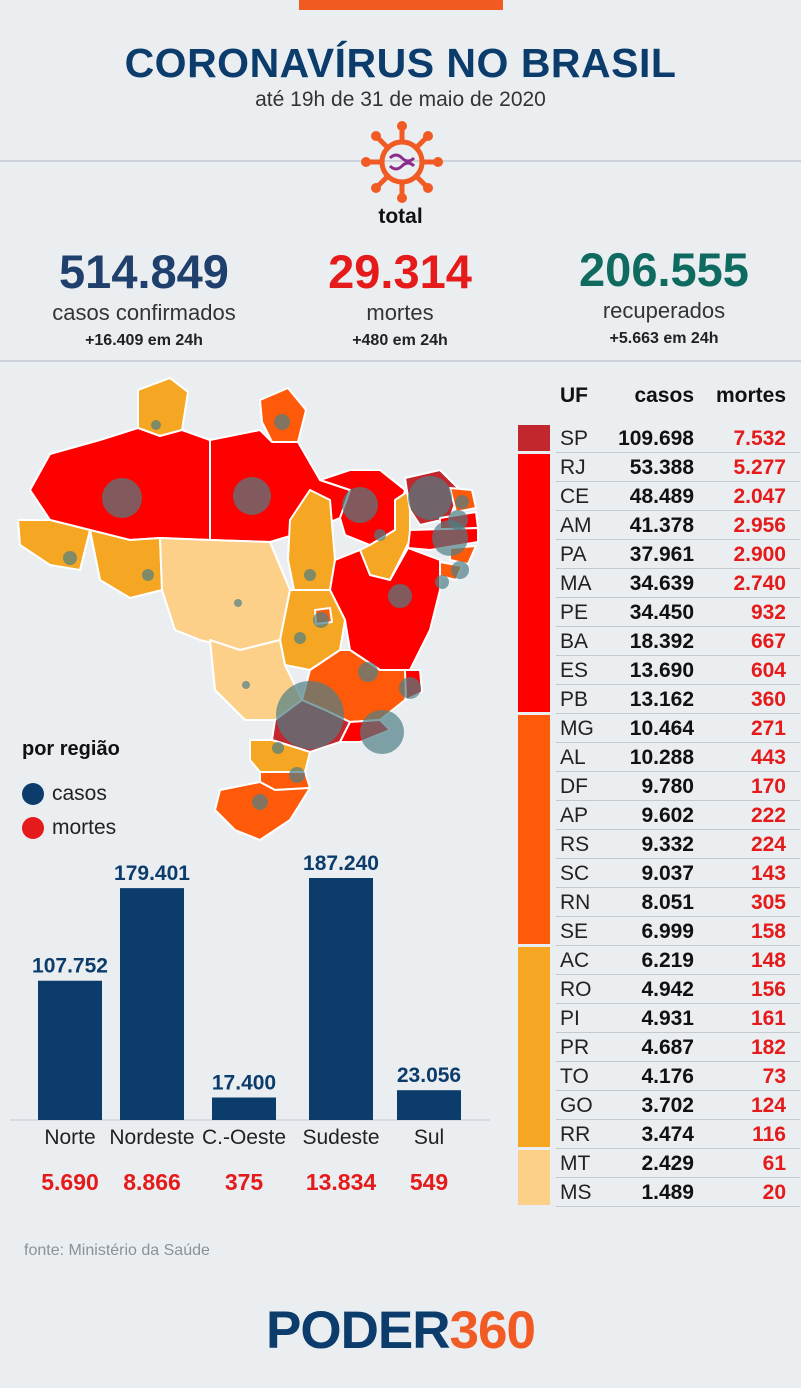  Describe the element at coordinates (768, 786) in the screenshot. I see `table-cell-mortes: 170` at that location.